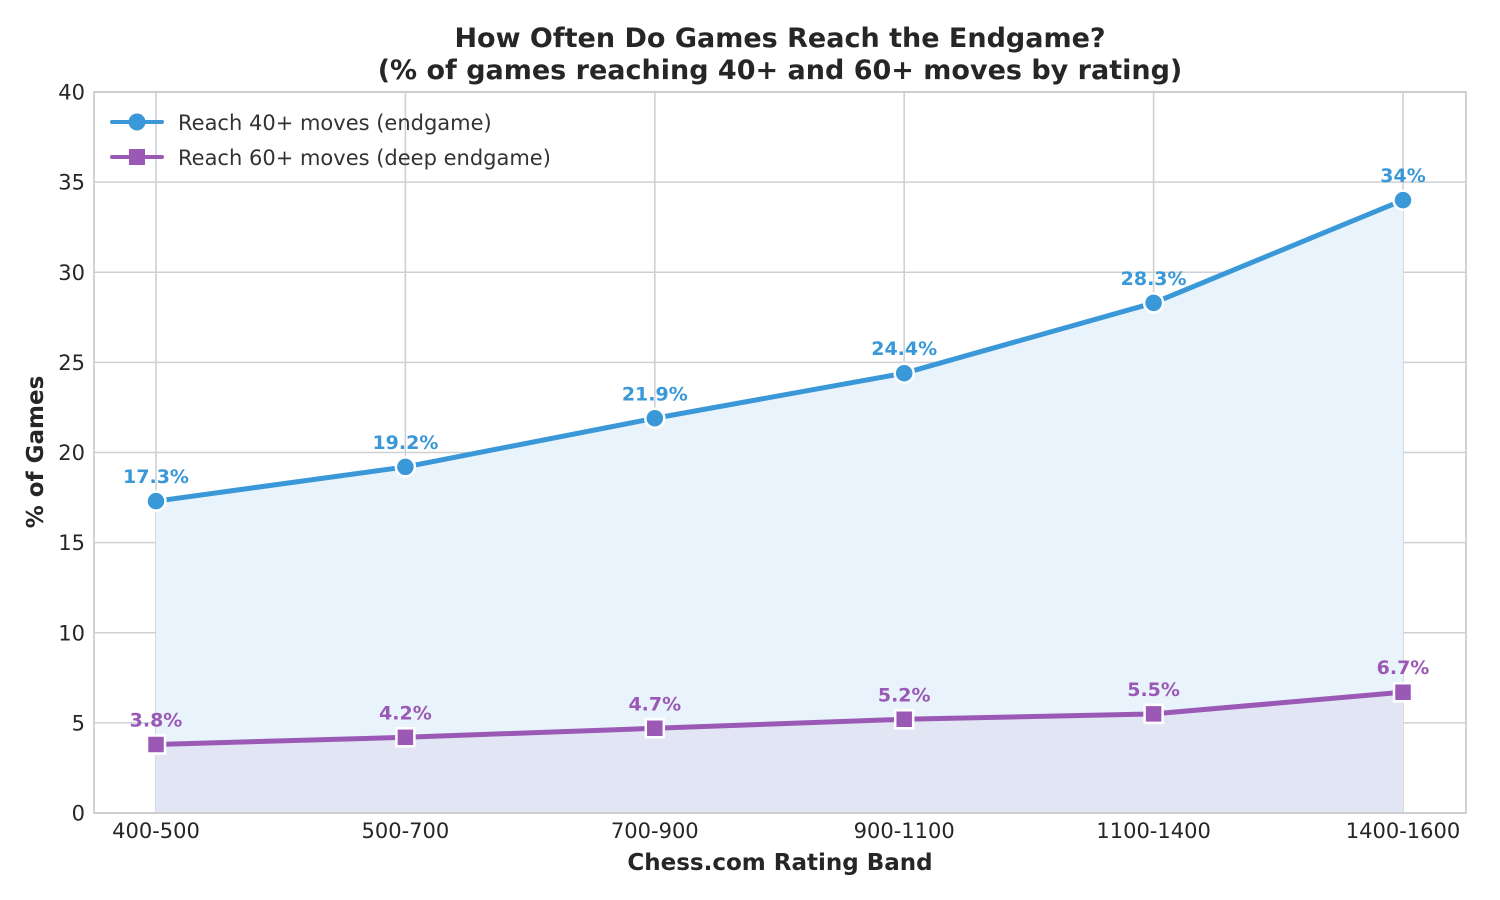 The image size is (1500, 900). I want to click on y-tick-label: 25, so click(71, 363).